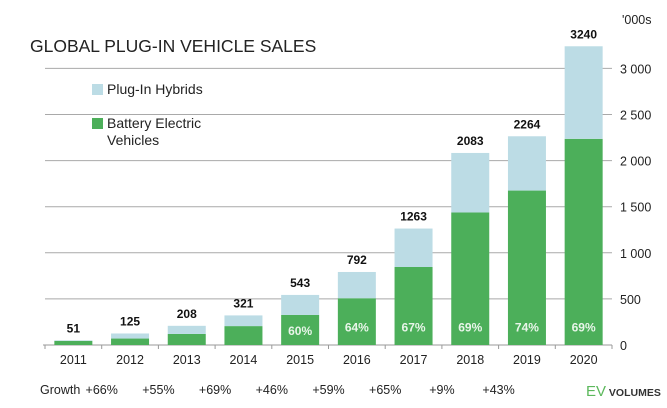 Image resolution: width=667 pixels, height=408 pixels. Describe the element at coordinates (623, 346) in the screenshot. I see `y-tick-label: 0` at that location.